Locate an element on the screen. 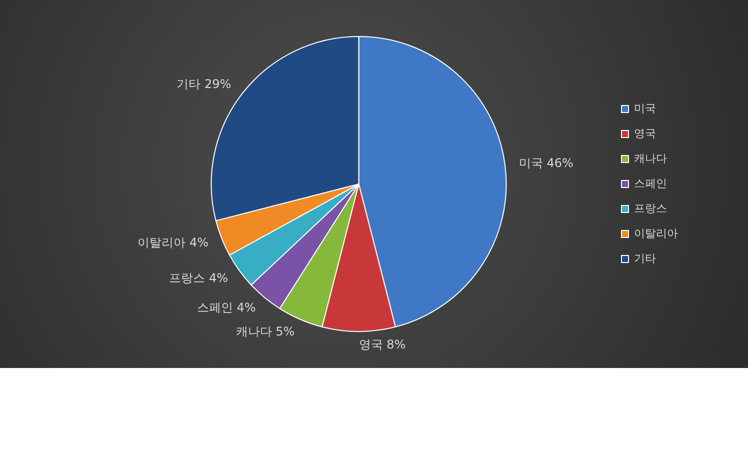 Image resolution: width=748 pixels, height=449 pixels. category-label: 이탈리아 4% is located at coordinates (173, 243).